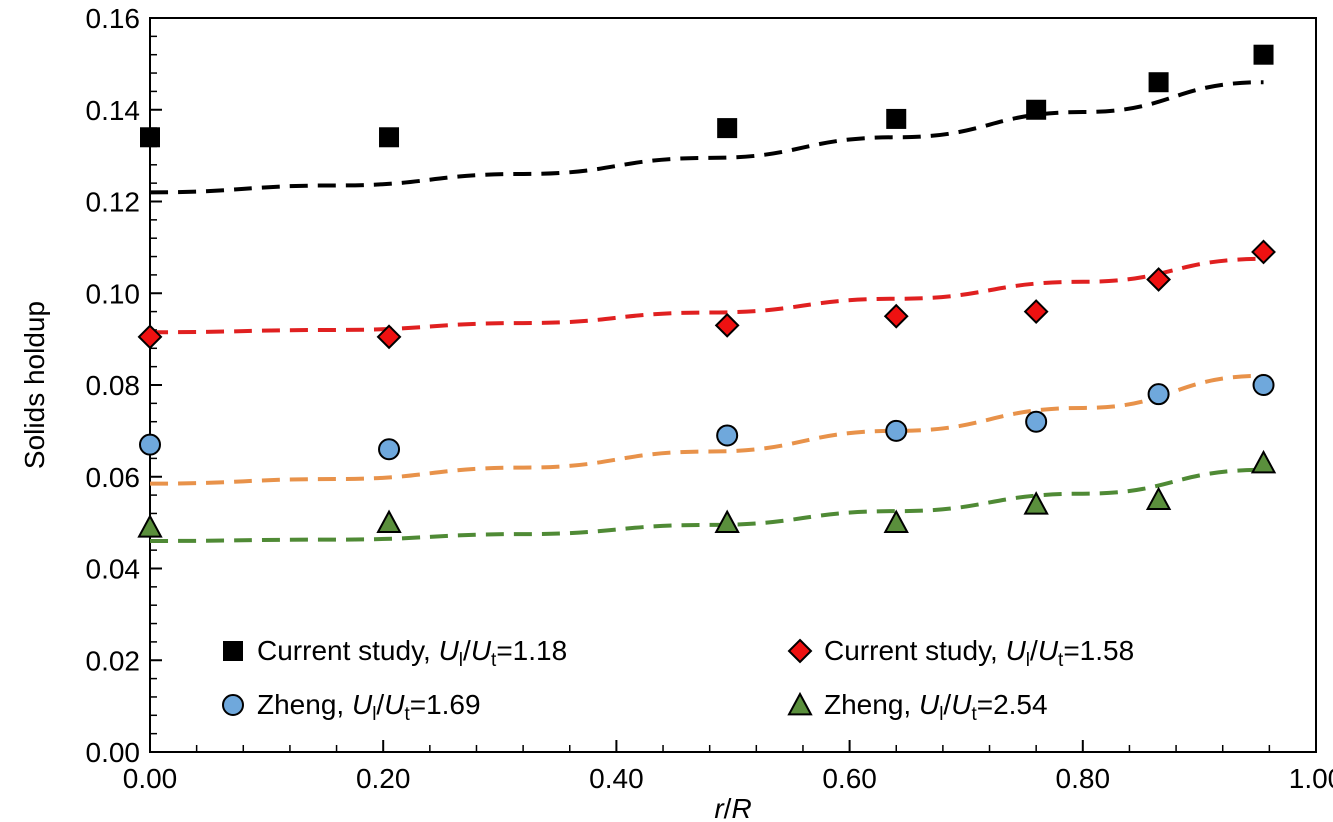  Describe the element at coordinates (1083, 778) in the screenshot. I see `x-tick-label: 0.80` at that location.